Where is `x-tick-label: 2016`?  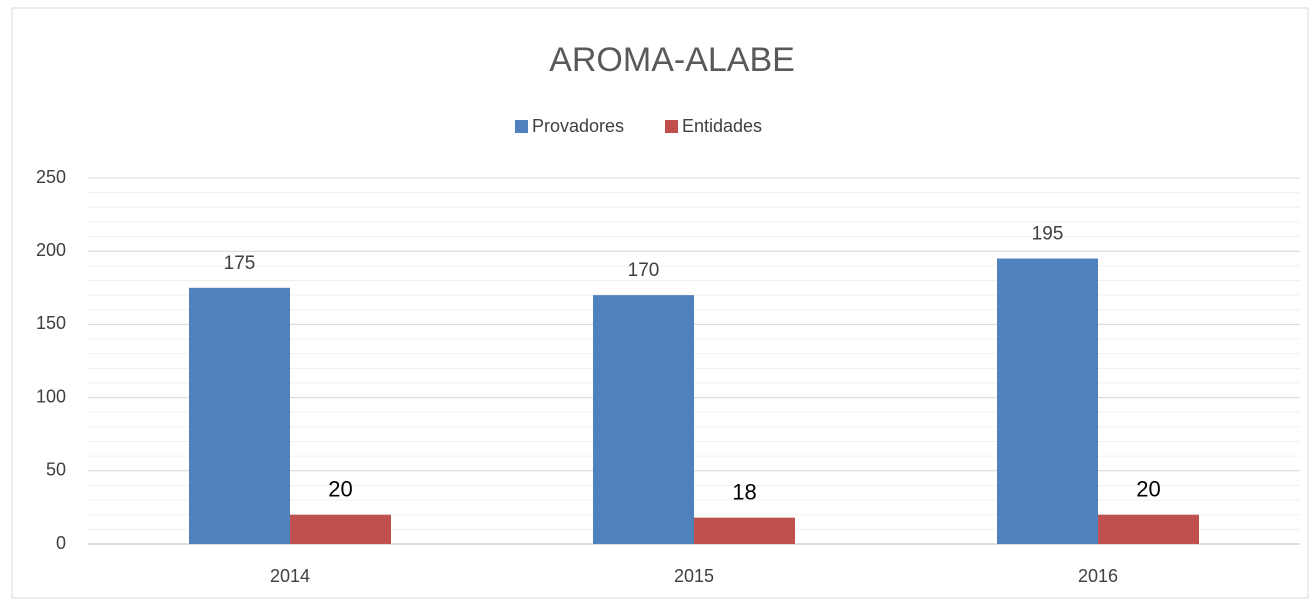 x-tick-label: 2016 is located at coordinates (1098, 576).